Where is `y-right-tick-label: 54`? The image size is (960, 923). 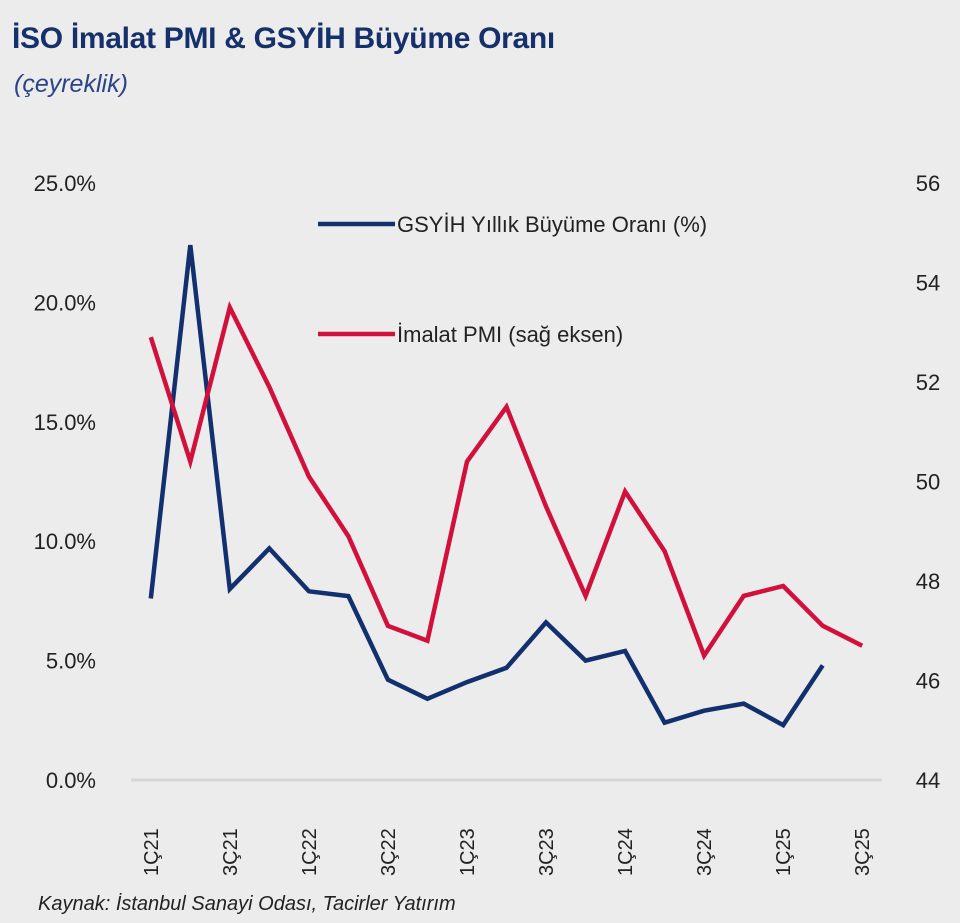 y-right-tick-label: 54 is located at coordinates (928, 283).